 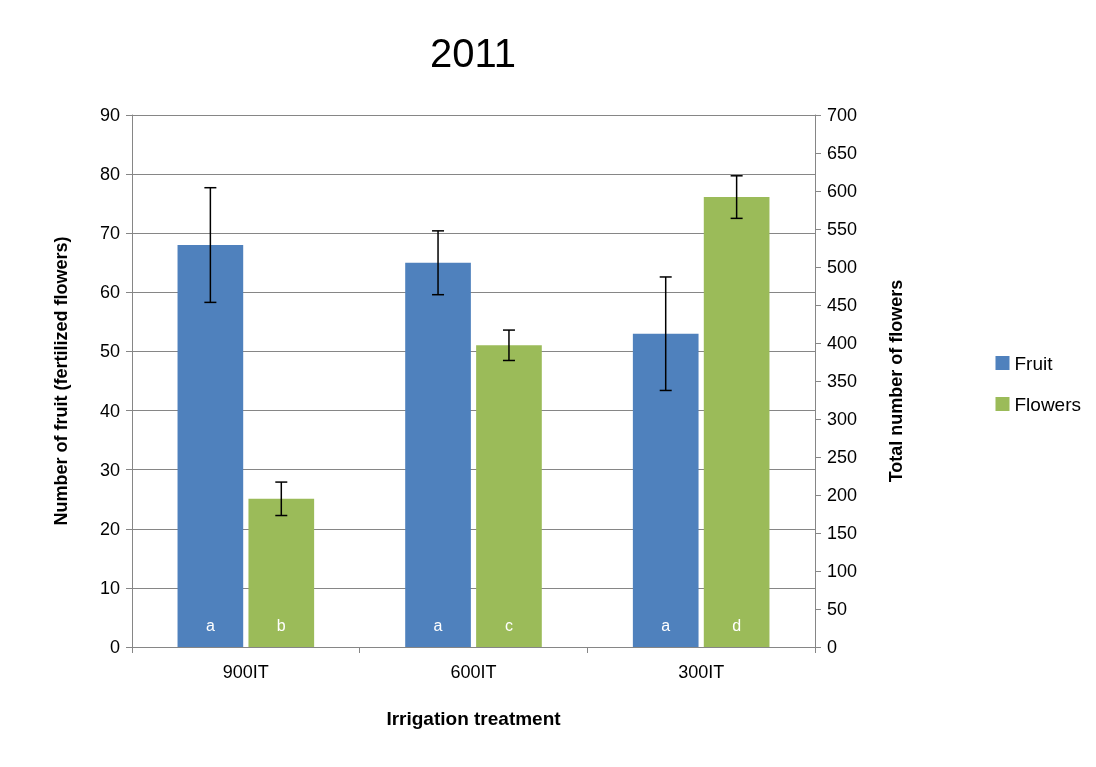 I want to click on y-tick-label: 40, so click(x=109, y=410).